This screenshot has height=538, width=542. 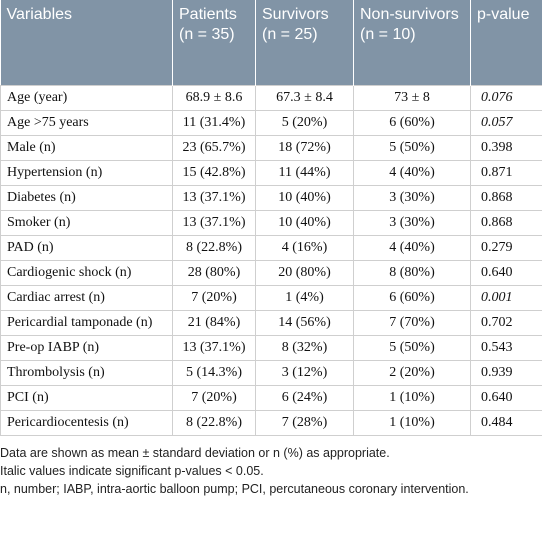 What do you see at coordinates (412, 273) in the screenshot?
I see `value-cell: 8 (80%)` at bounding box center [412, 273].